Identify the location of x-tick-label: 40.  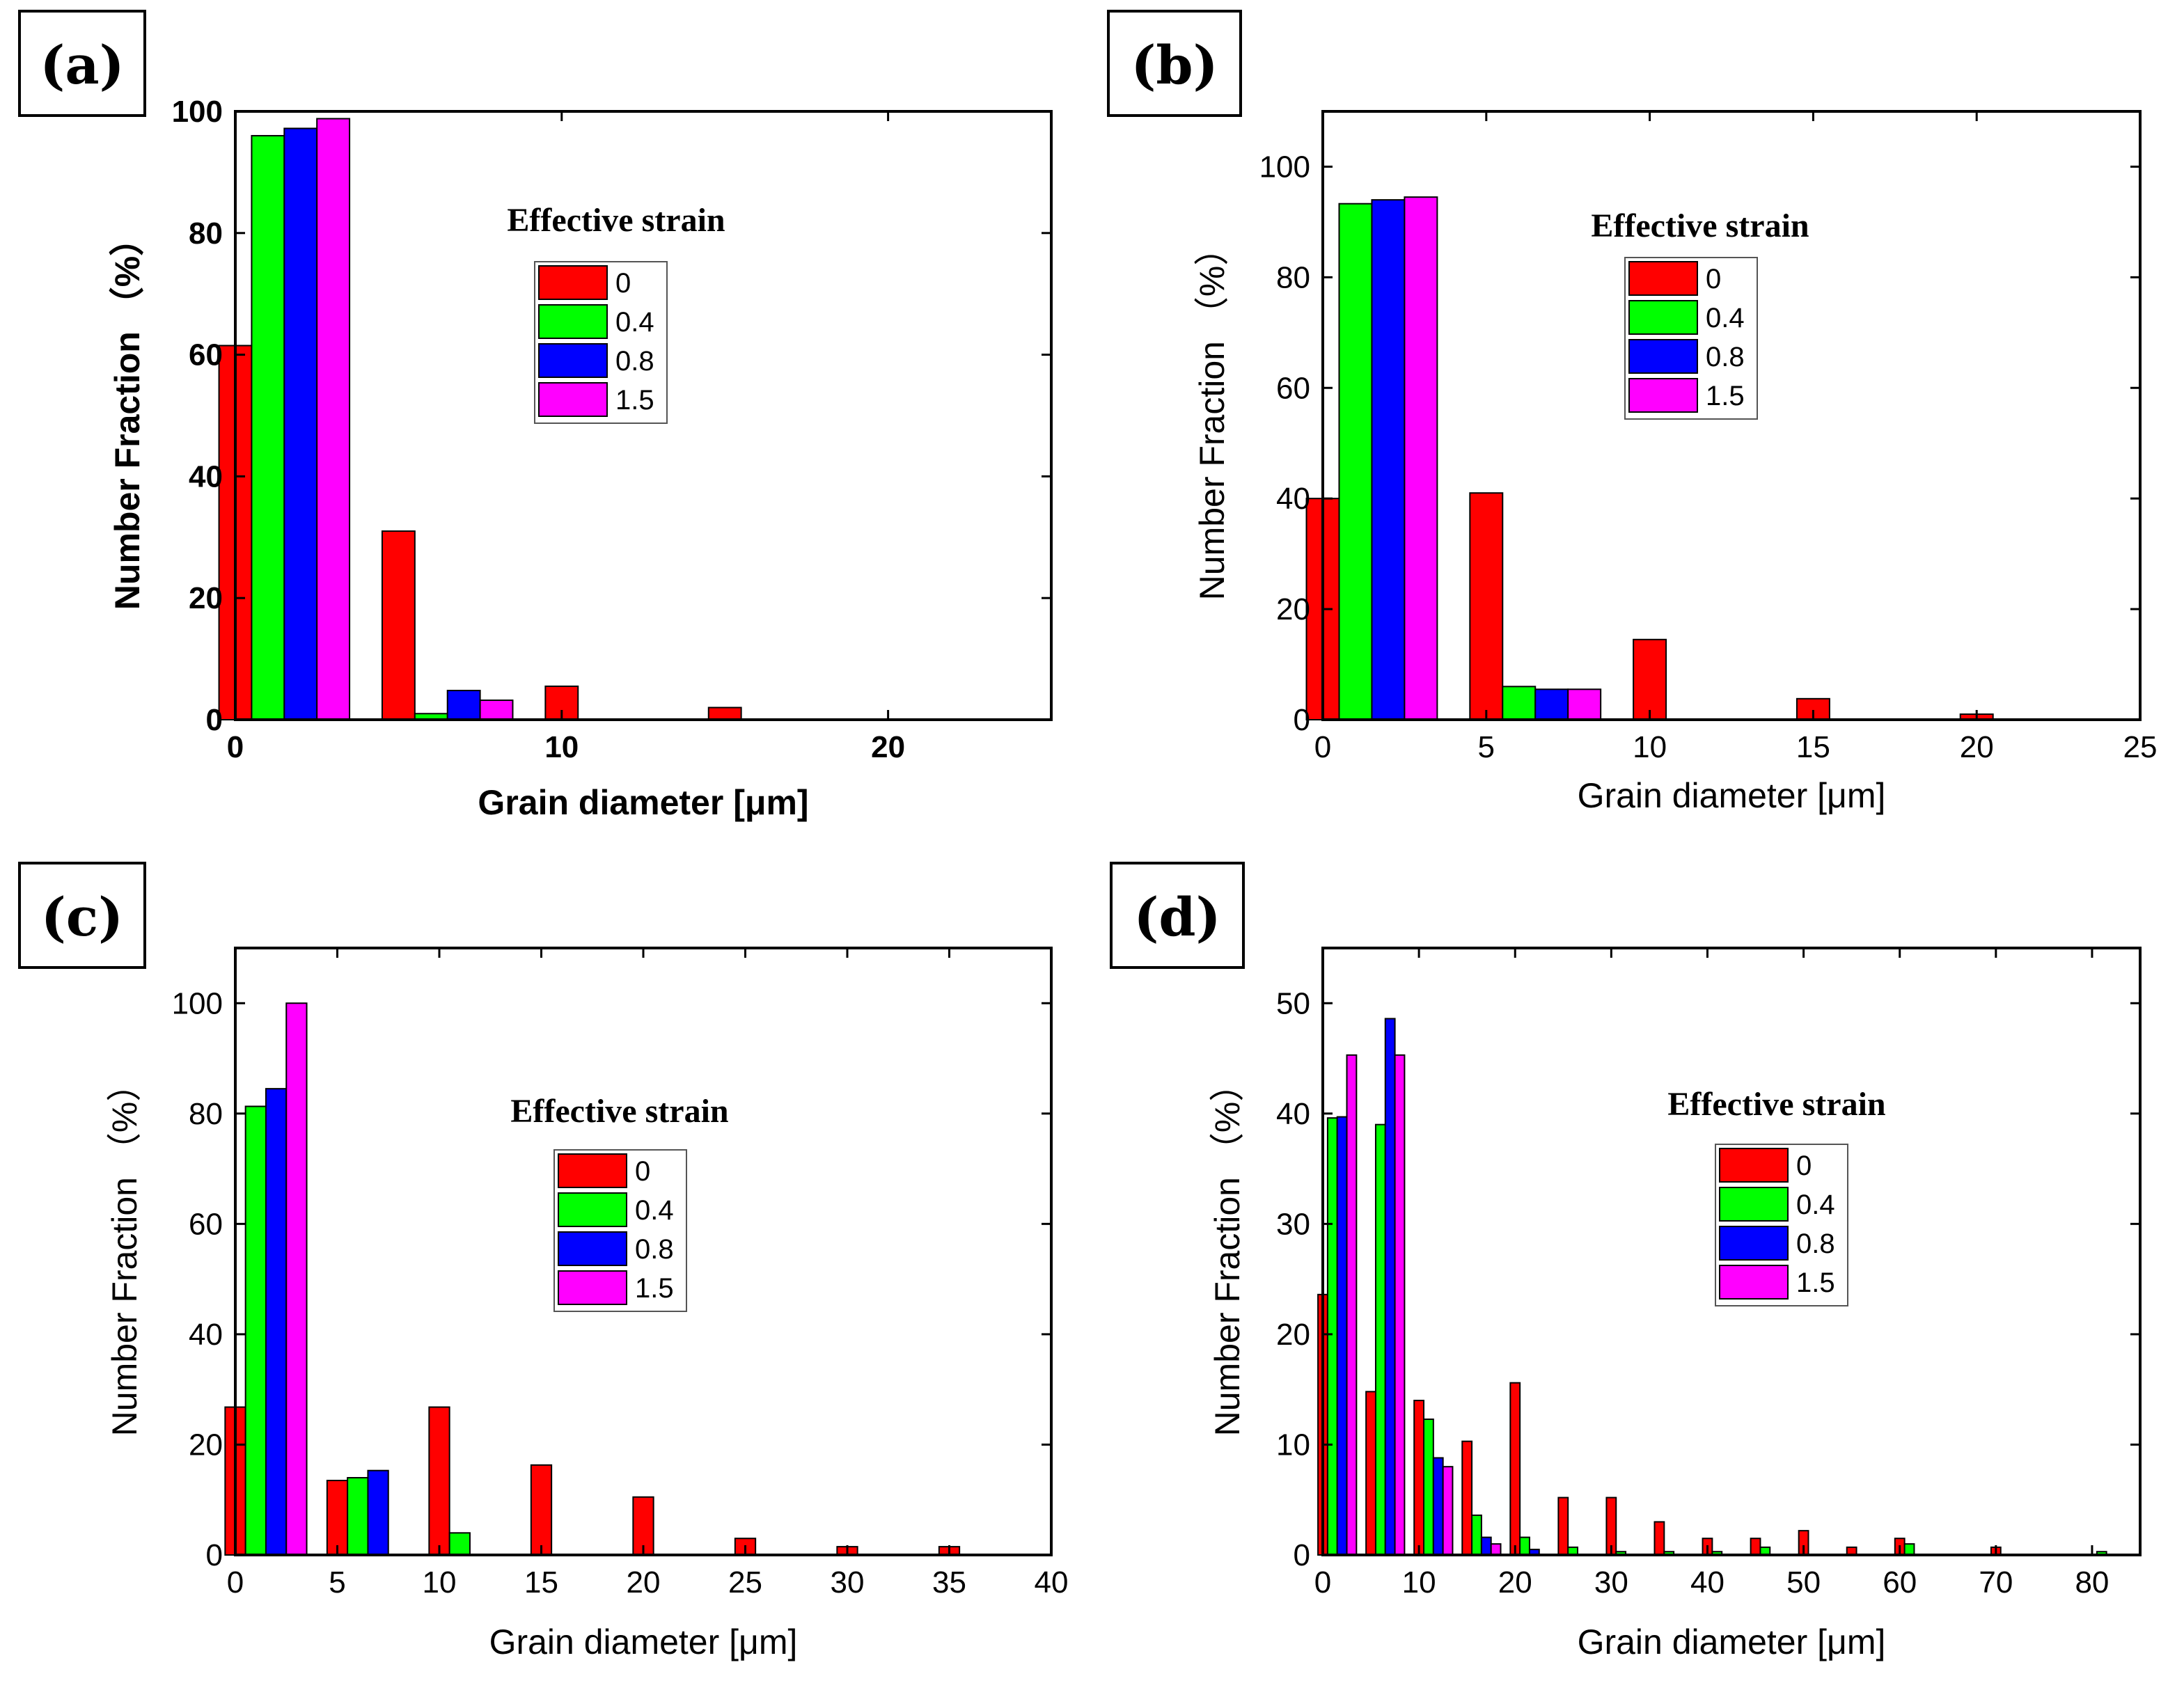
(1707, 1582).